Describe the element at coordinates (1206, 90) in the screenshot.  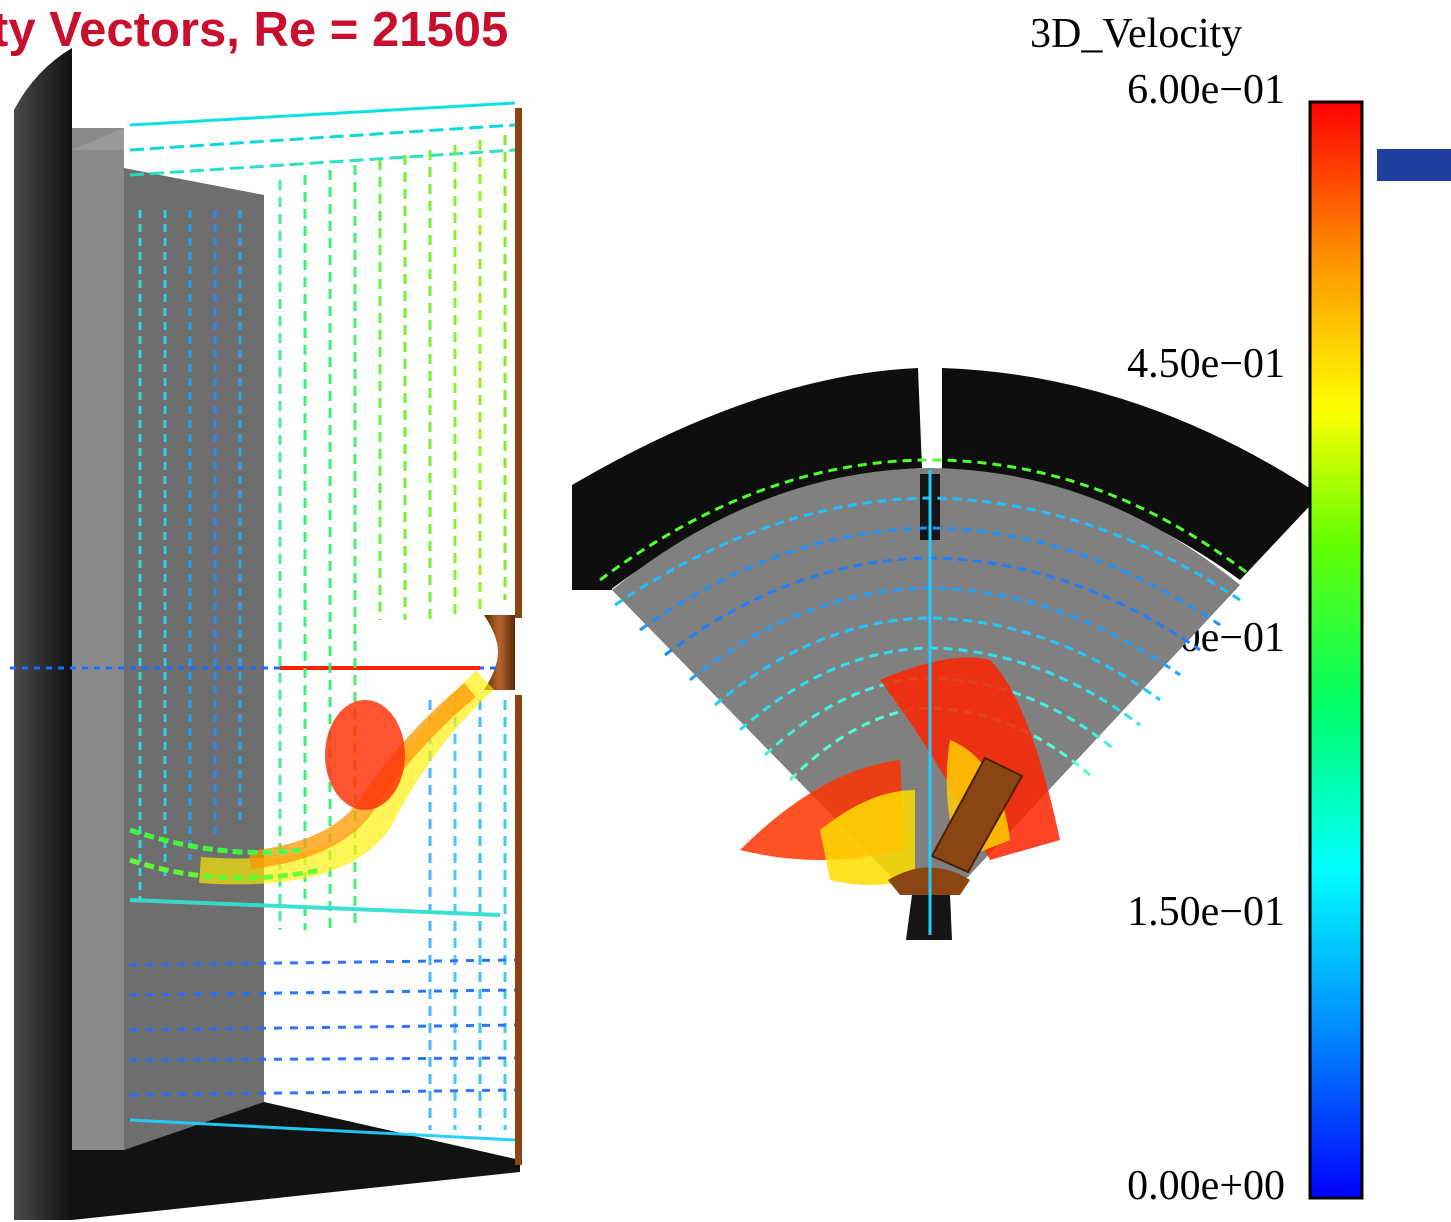
I see `legend-tick-max: 6.00e−01` at that location.